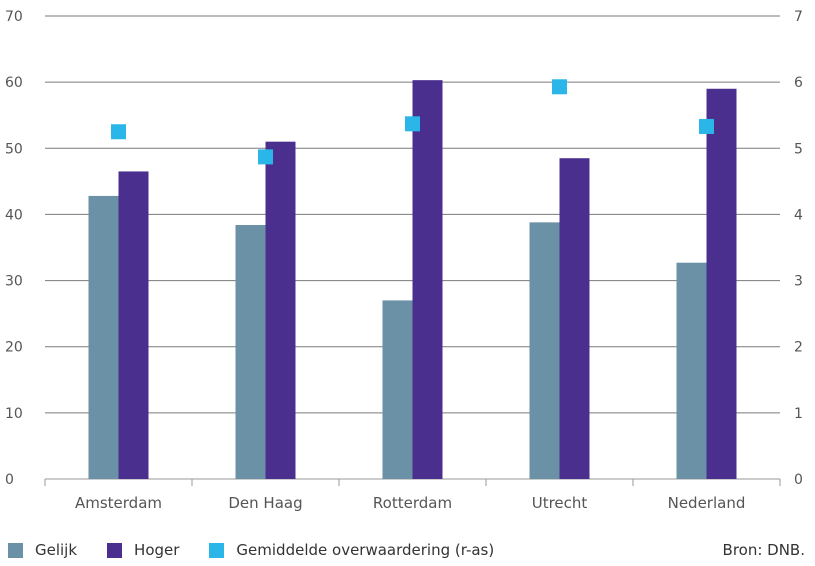 This screenshot has height=566, width=815. Describe the element at coordinates (798, 348) in the screenshot. I see `y-right-tick-label: 2` at that location.